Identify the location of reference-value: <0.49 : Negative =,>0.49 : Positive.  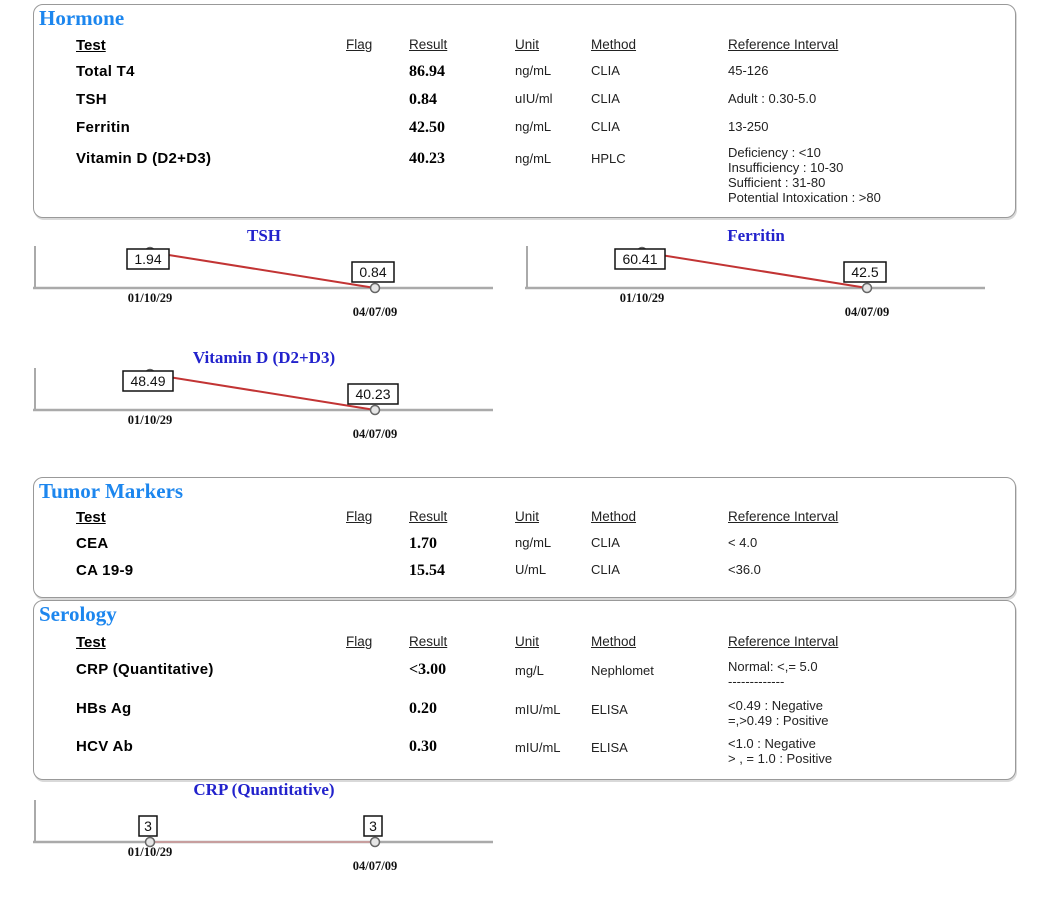
(778, 713).